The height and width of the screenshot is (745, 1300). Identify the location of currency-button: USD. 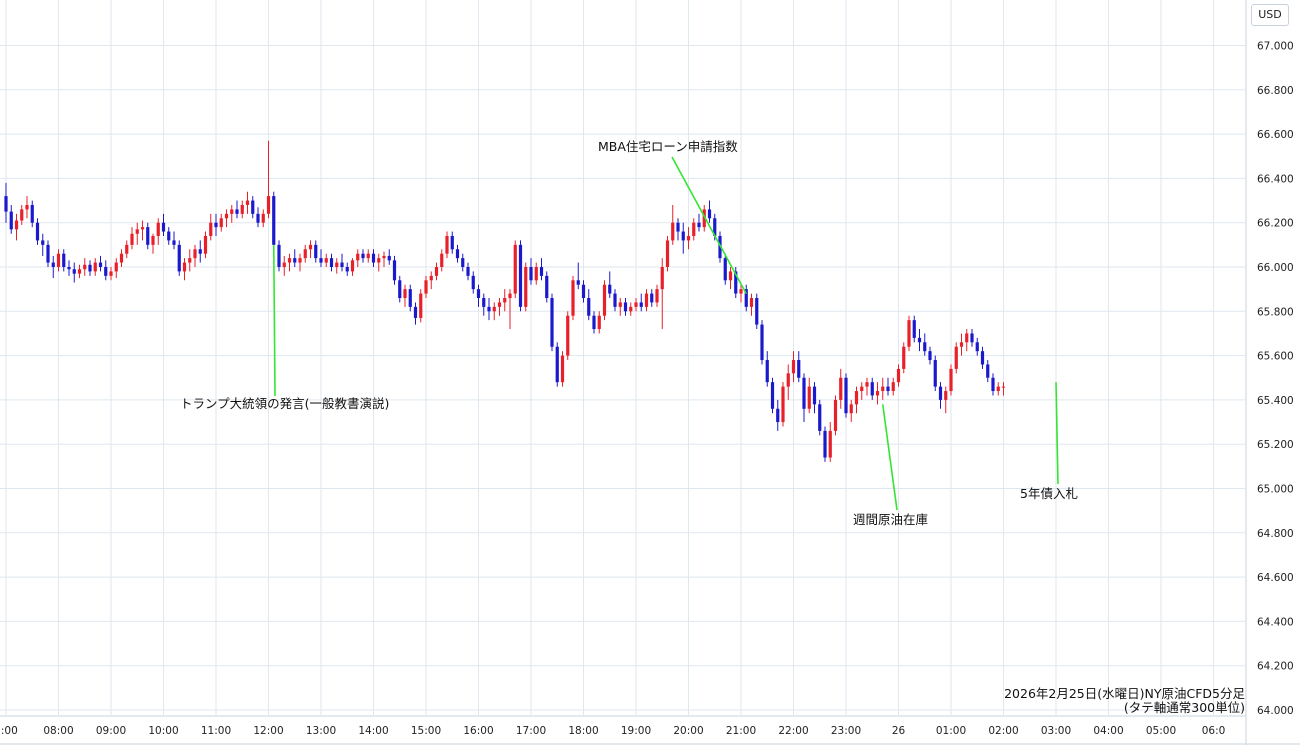
(1270, 15).